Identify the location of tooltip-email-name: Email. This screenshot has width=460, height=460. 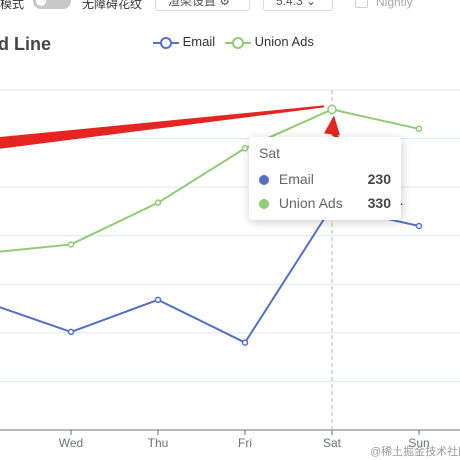
(296, 179).